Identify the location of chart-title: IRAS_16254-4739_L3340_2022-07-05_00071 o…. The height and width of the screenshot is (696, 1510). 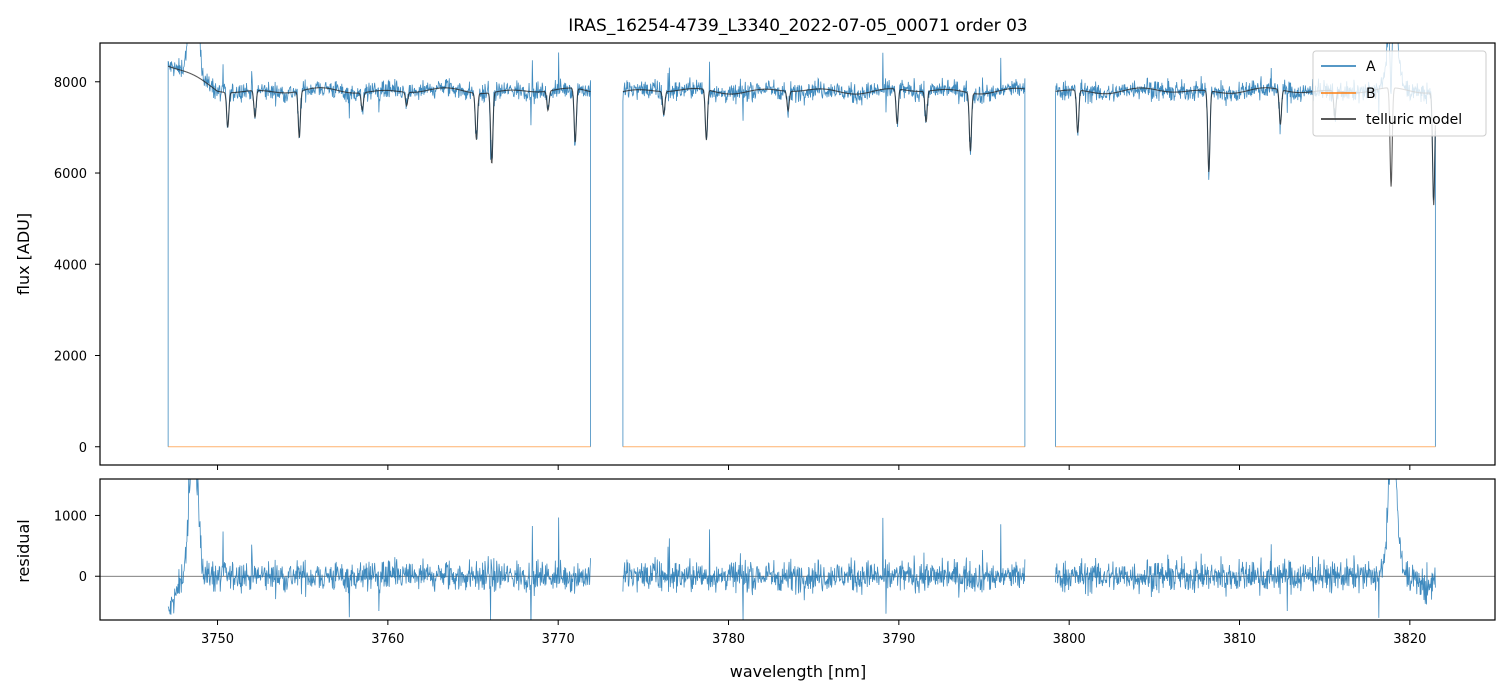
(797, 26).